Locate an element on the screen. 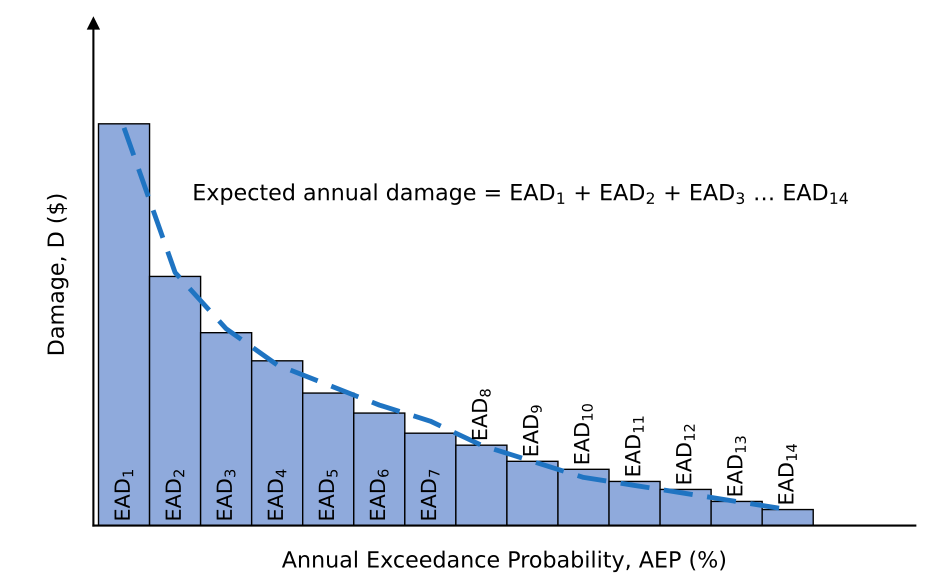 The height and width of the screenshot is (584, 934). x-tick-label: EAD$_{4}$ is located at coordinates (277, 494).